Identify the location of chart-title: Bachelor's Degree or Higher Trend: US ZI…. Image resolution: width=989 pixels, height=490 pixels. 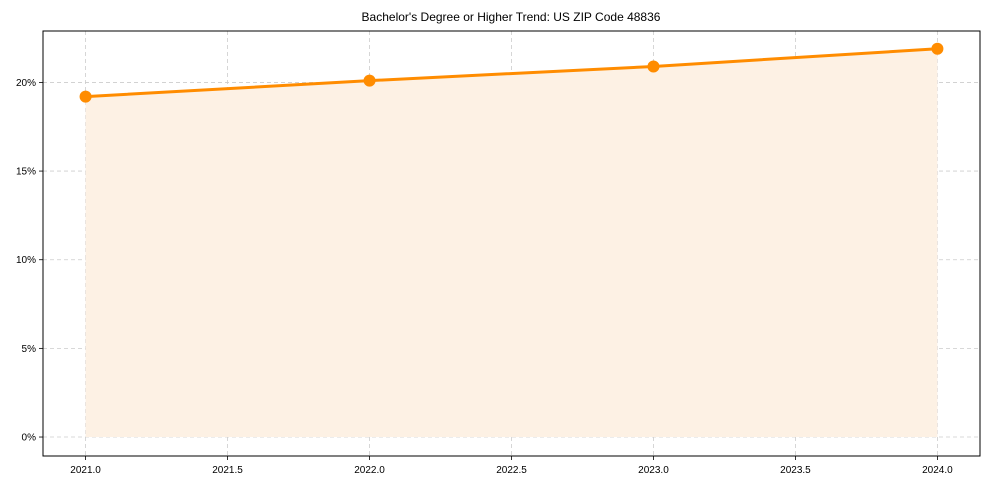
(511, 17).